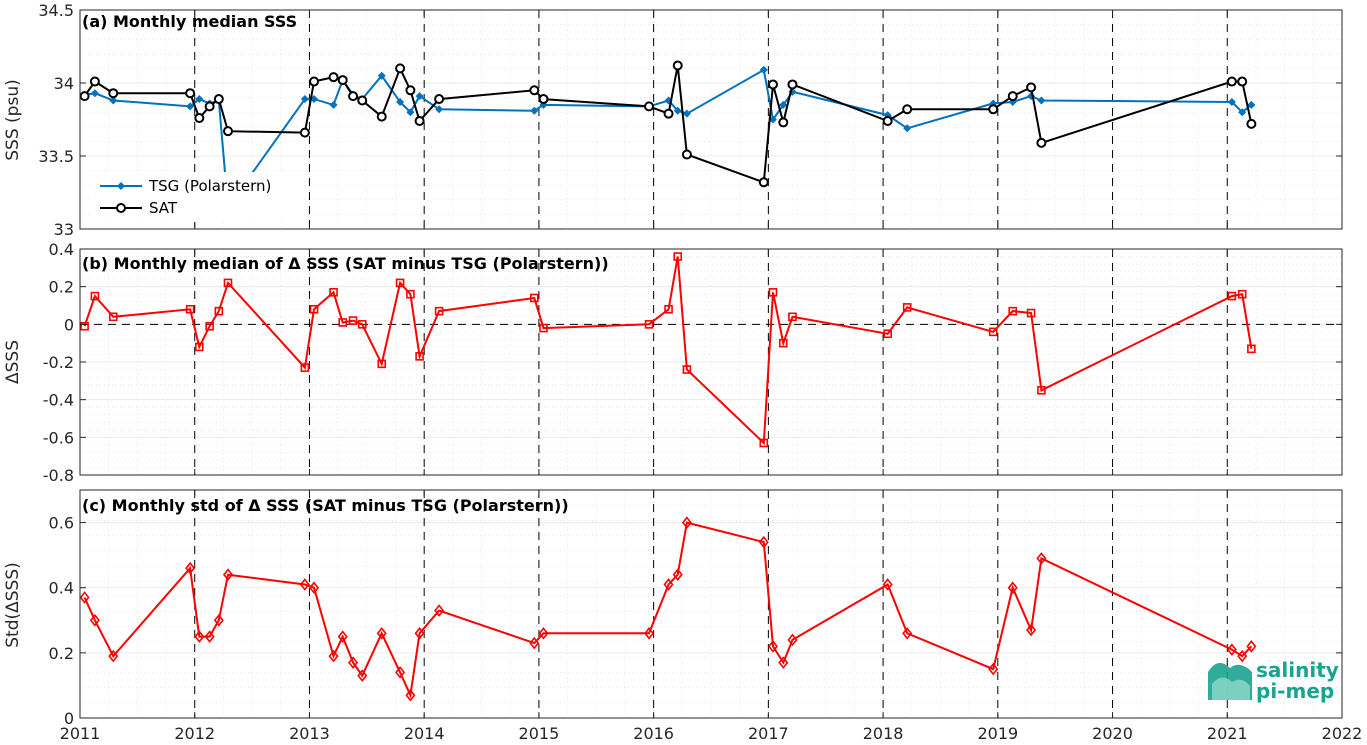 The width and height of the screenshot is (1367, 745). Describe the element at coordinates (197, 197) in the screenshot. I see `legend: TSG (Polarstern) SAT` at that location.